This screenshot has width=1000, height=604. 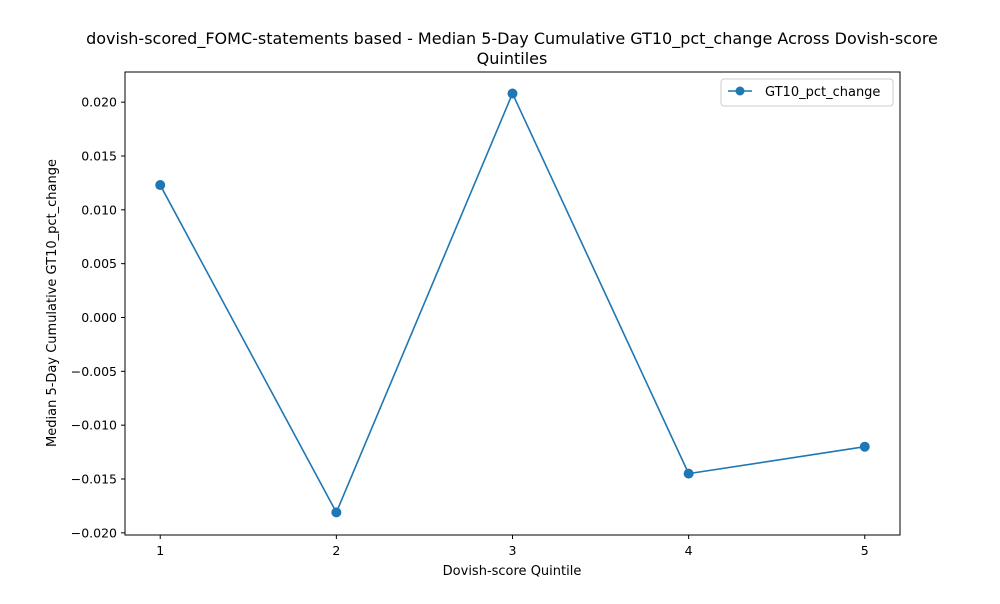 What do you see at coordinates (336, 550) in the screenshot?
I see `x-tick-label: 2` at bounding box center [336, 550].